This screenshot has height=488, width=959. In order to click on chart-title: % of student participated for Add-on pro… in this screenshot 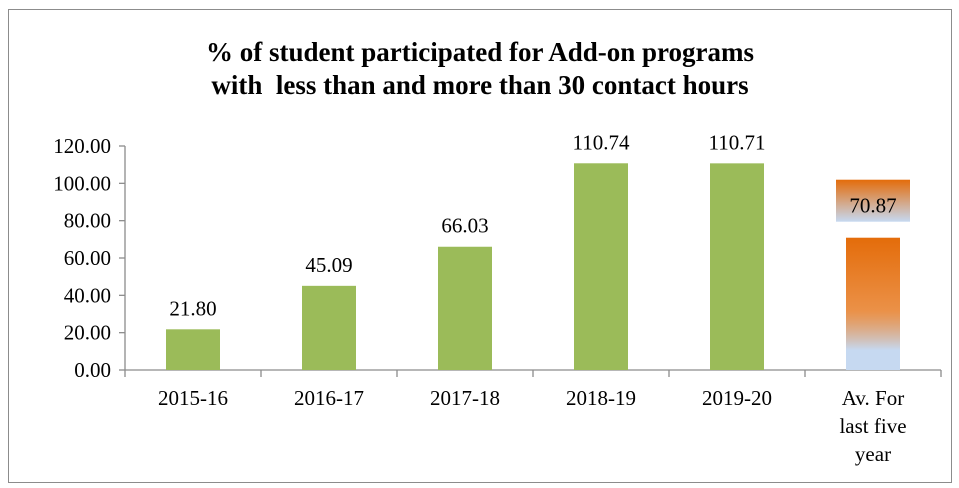, I will do `click(480, 68)`.